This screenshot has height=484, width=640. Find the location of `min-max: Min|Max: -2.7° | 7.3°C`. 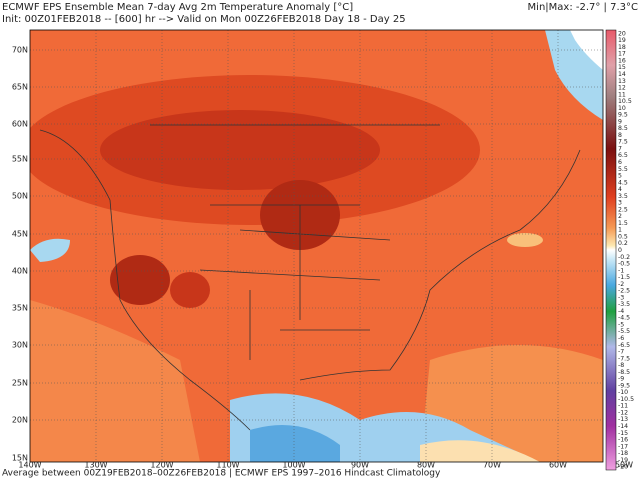

min-max: Min|Max: -2.7° | 7.3°C is located at coordinates (583, 7).